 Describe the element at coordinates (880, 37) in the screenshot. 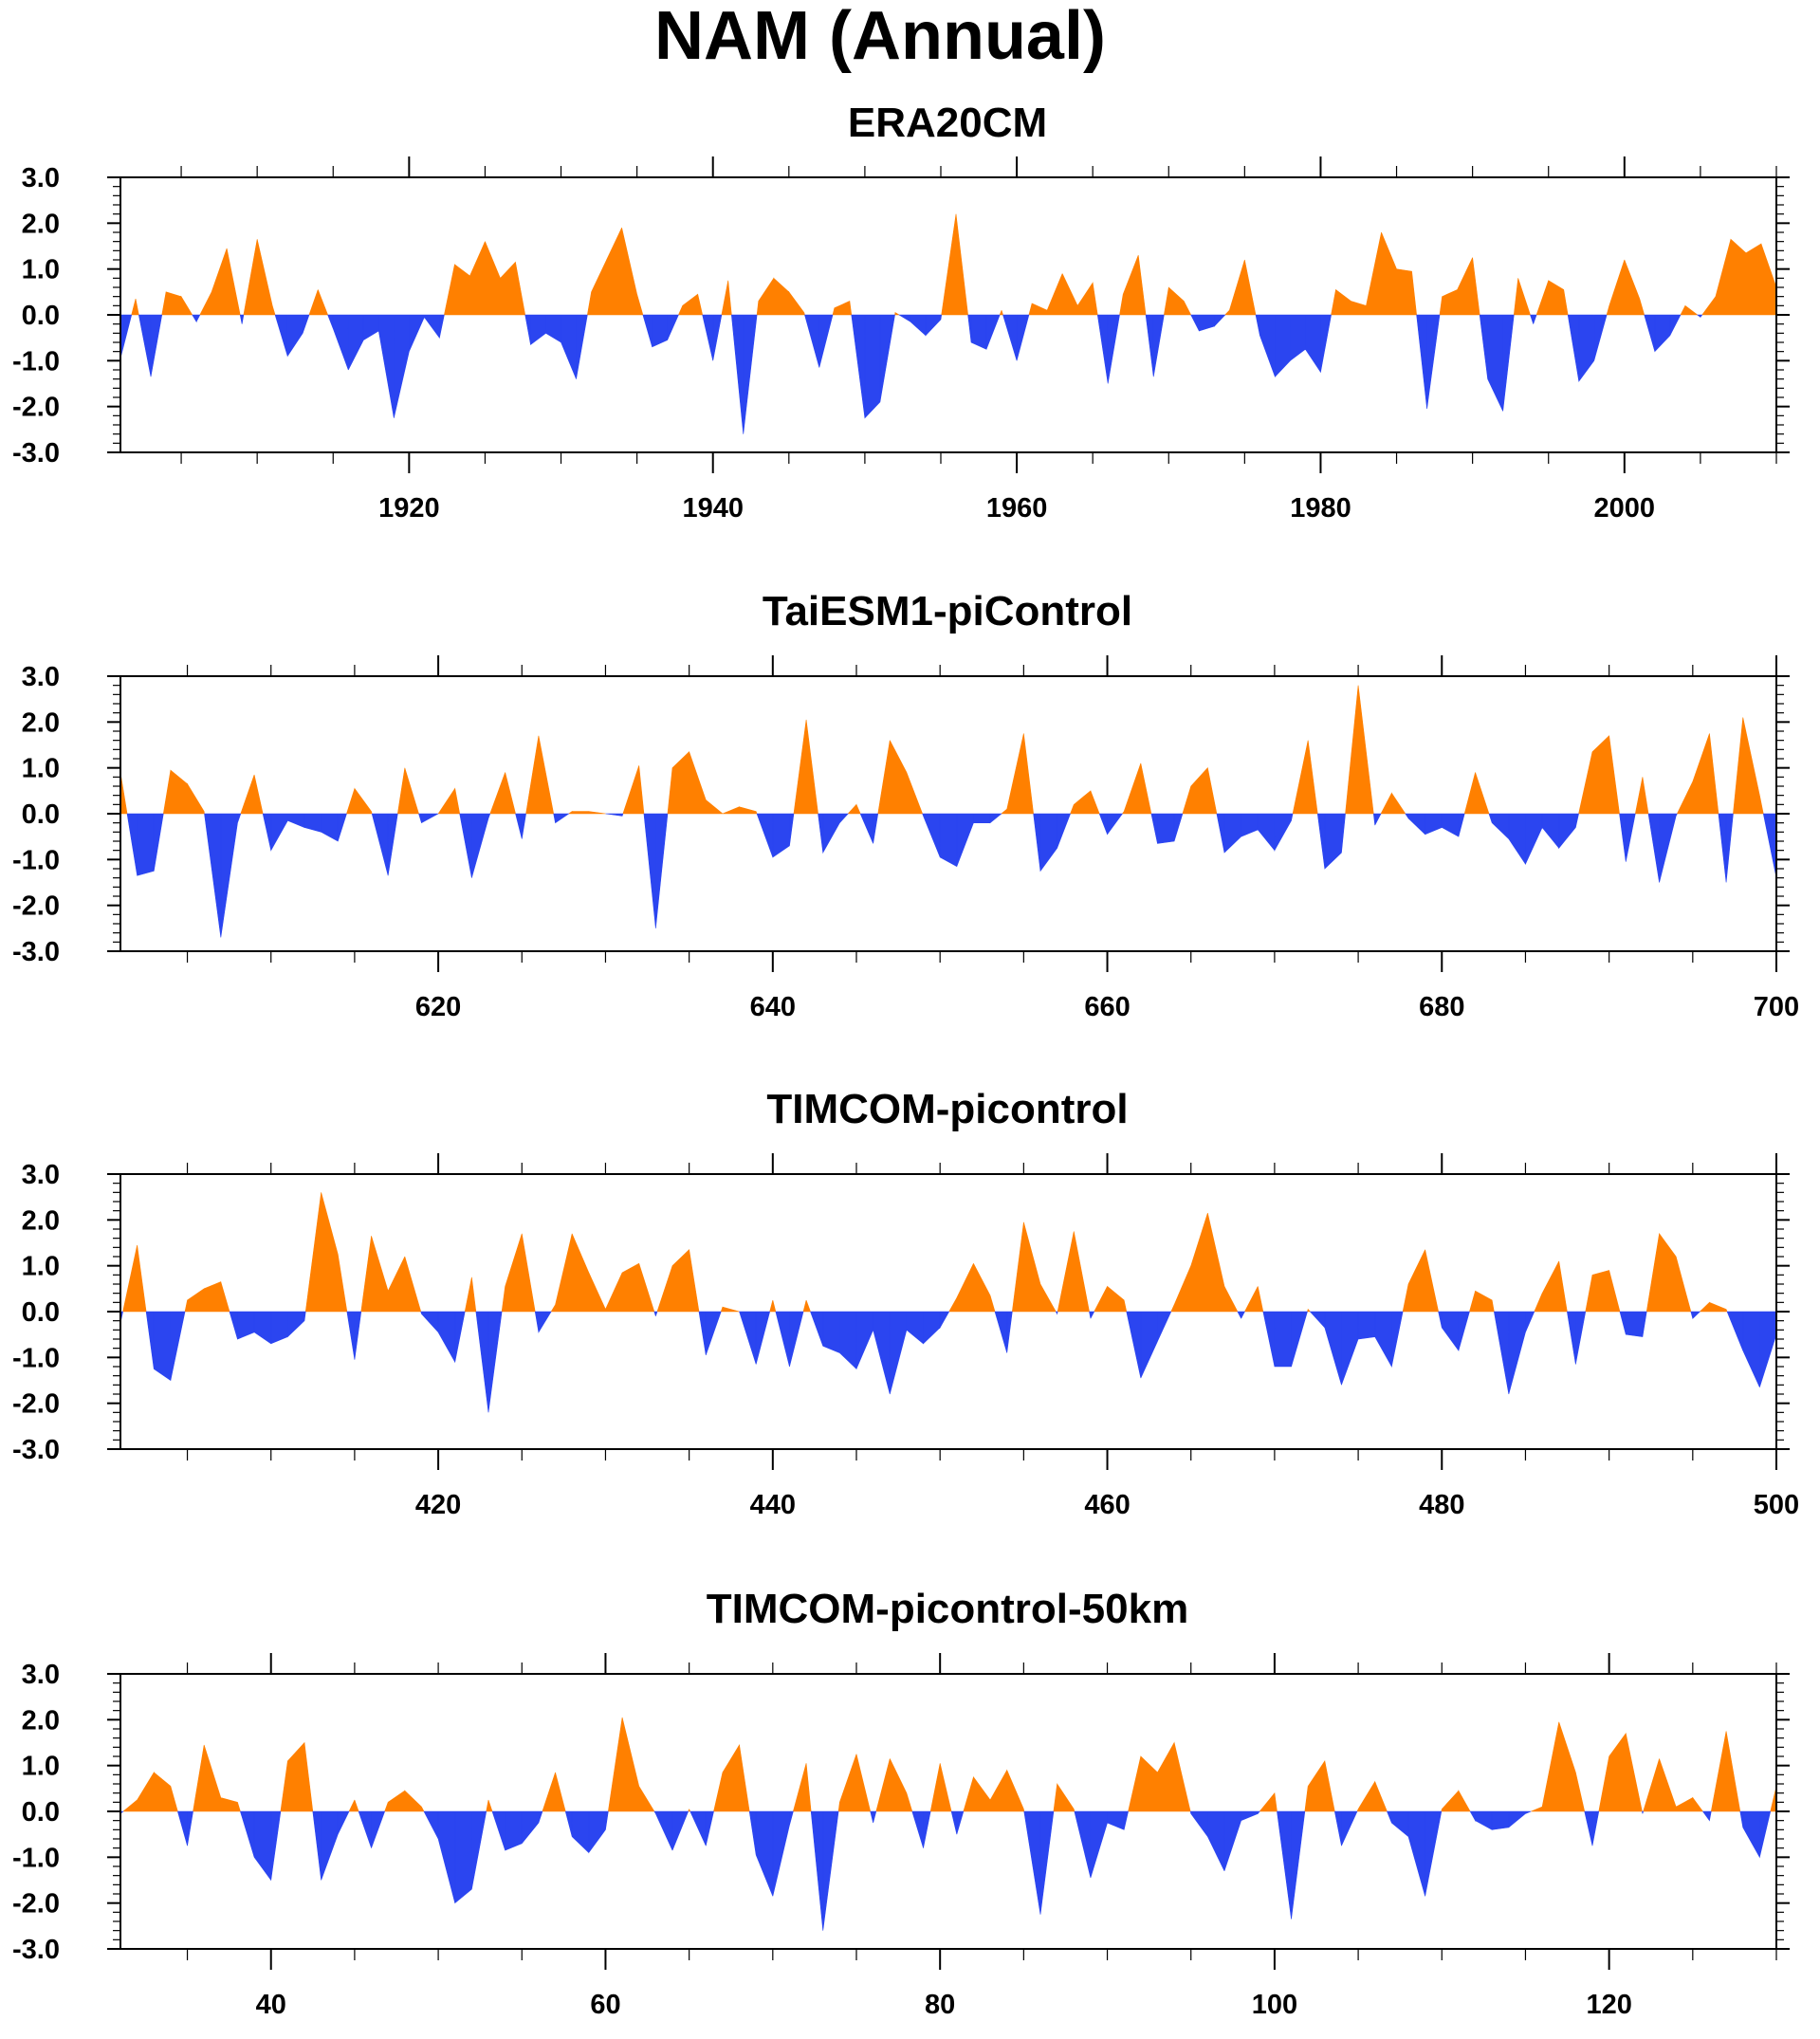

I see `figure-title: NAM (Annual)` at that location.